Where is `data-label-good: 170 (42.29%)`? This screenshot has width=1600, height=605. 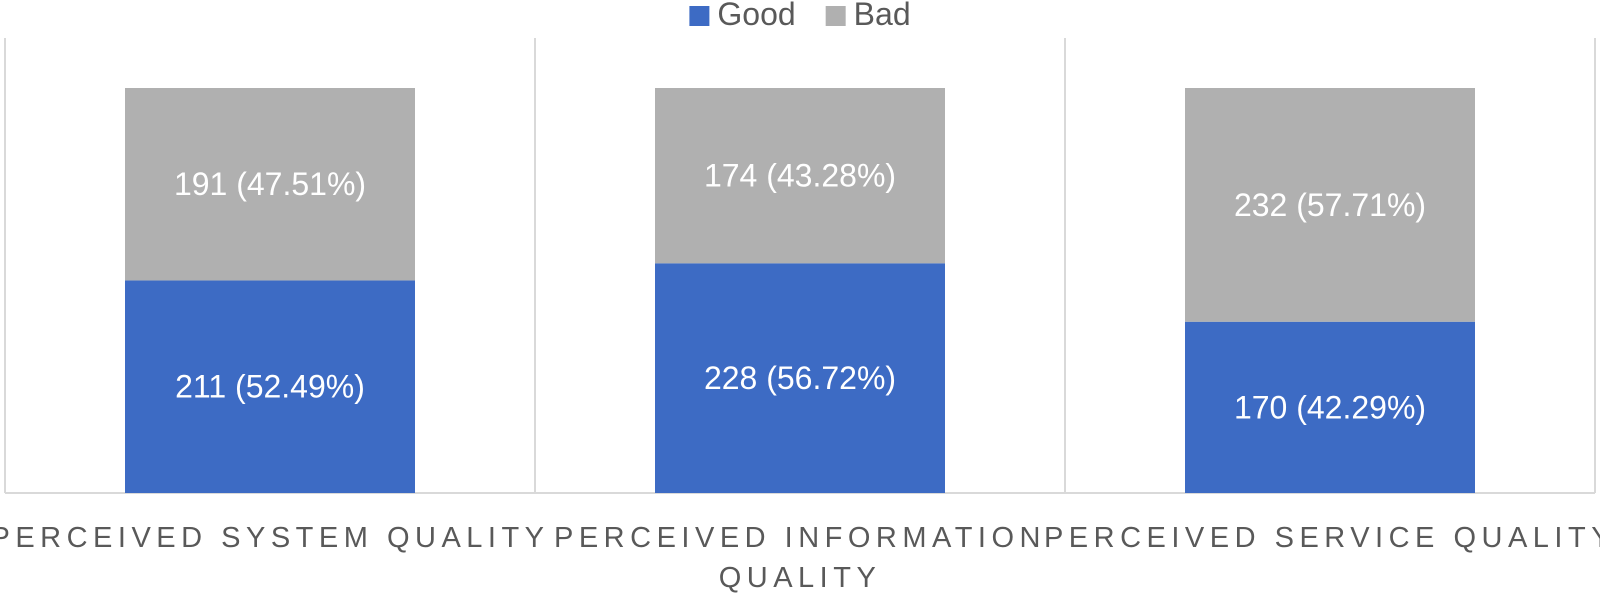 data-label-good: 170 (42.29%) is located at coordinates (1330, 407).